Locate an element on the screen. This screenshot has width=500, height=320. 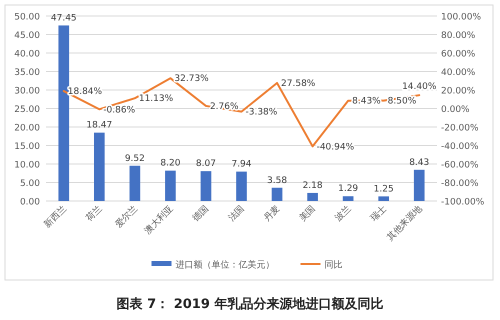
data-label: 8.43 is located at coordinates (419, 163).